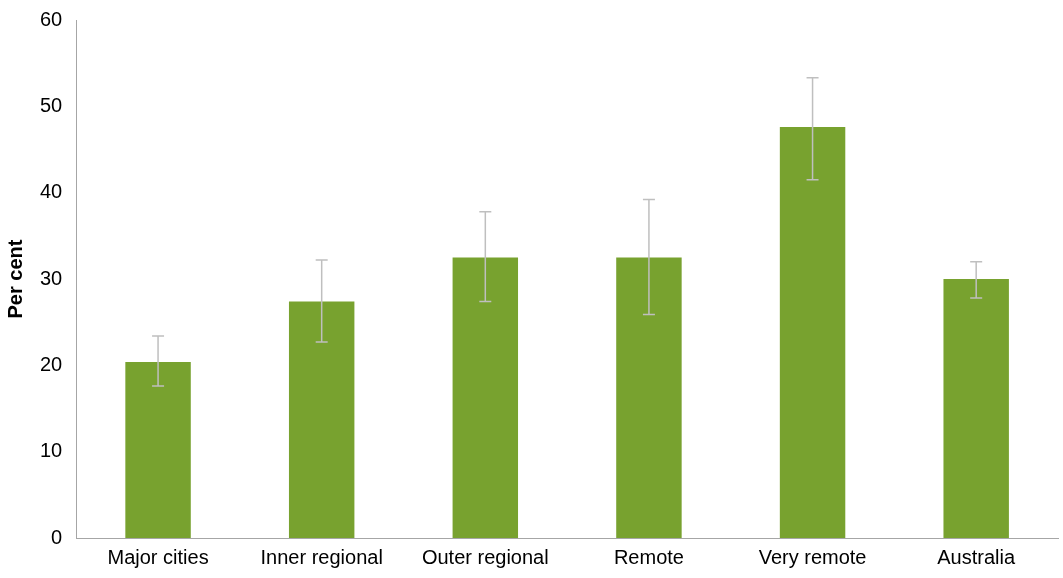  What do you see at coordinates (648, 556) in the screenshot?
I see `x-tick-label: Remote` at bounding box center [648, 556].